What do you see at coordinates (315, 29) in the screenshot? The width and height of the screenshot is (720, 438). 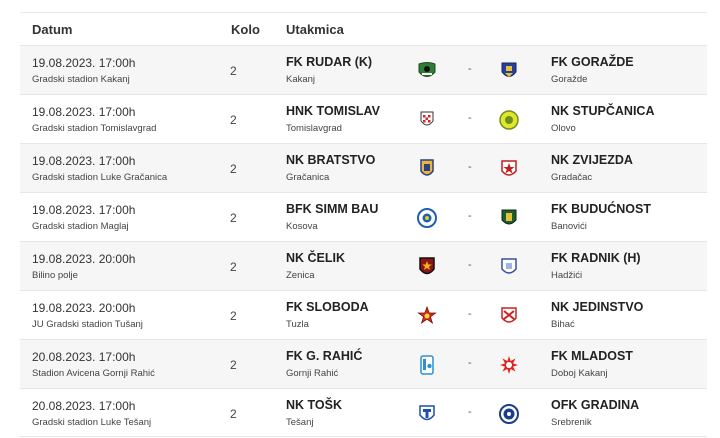 I see `header-match: Utakmica` at bounding box center [315, 29].